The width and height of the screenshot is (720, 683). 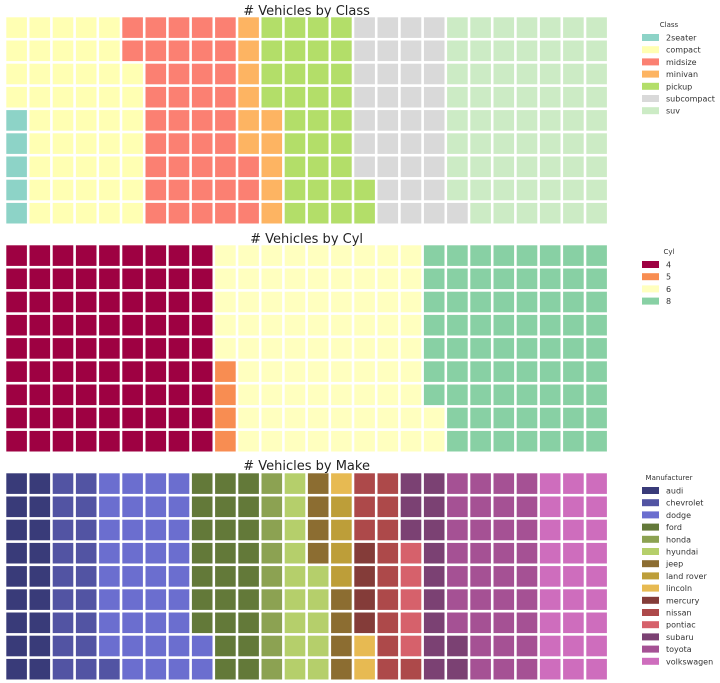 What do you see at coordinates (682, 74) in the screenshot?
I see `legend-label: minivan` at bounding box center [682, 74].